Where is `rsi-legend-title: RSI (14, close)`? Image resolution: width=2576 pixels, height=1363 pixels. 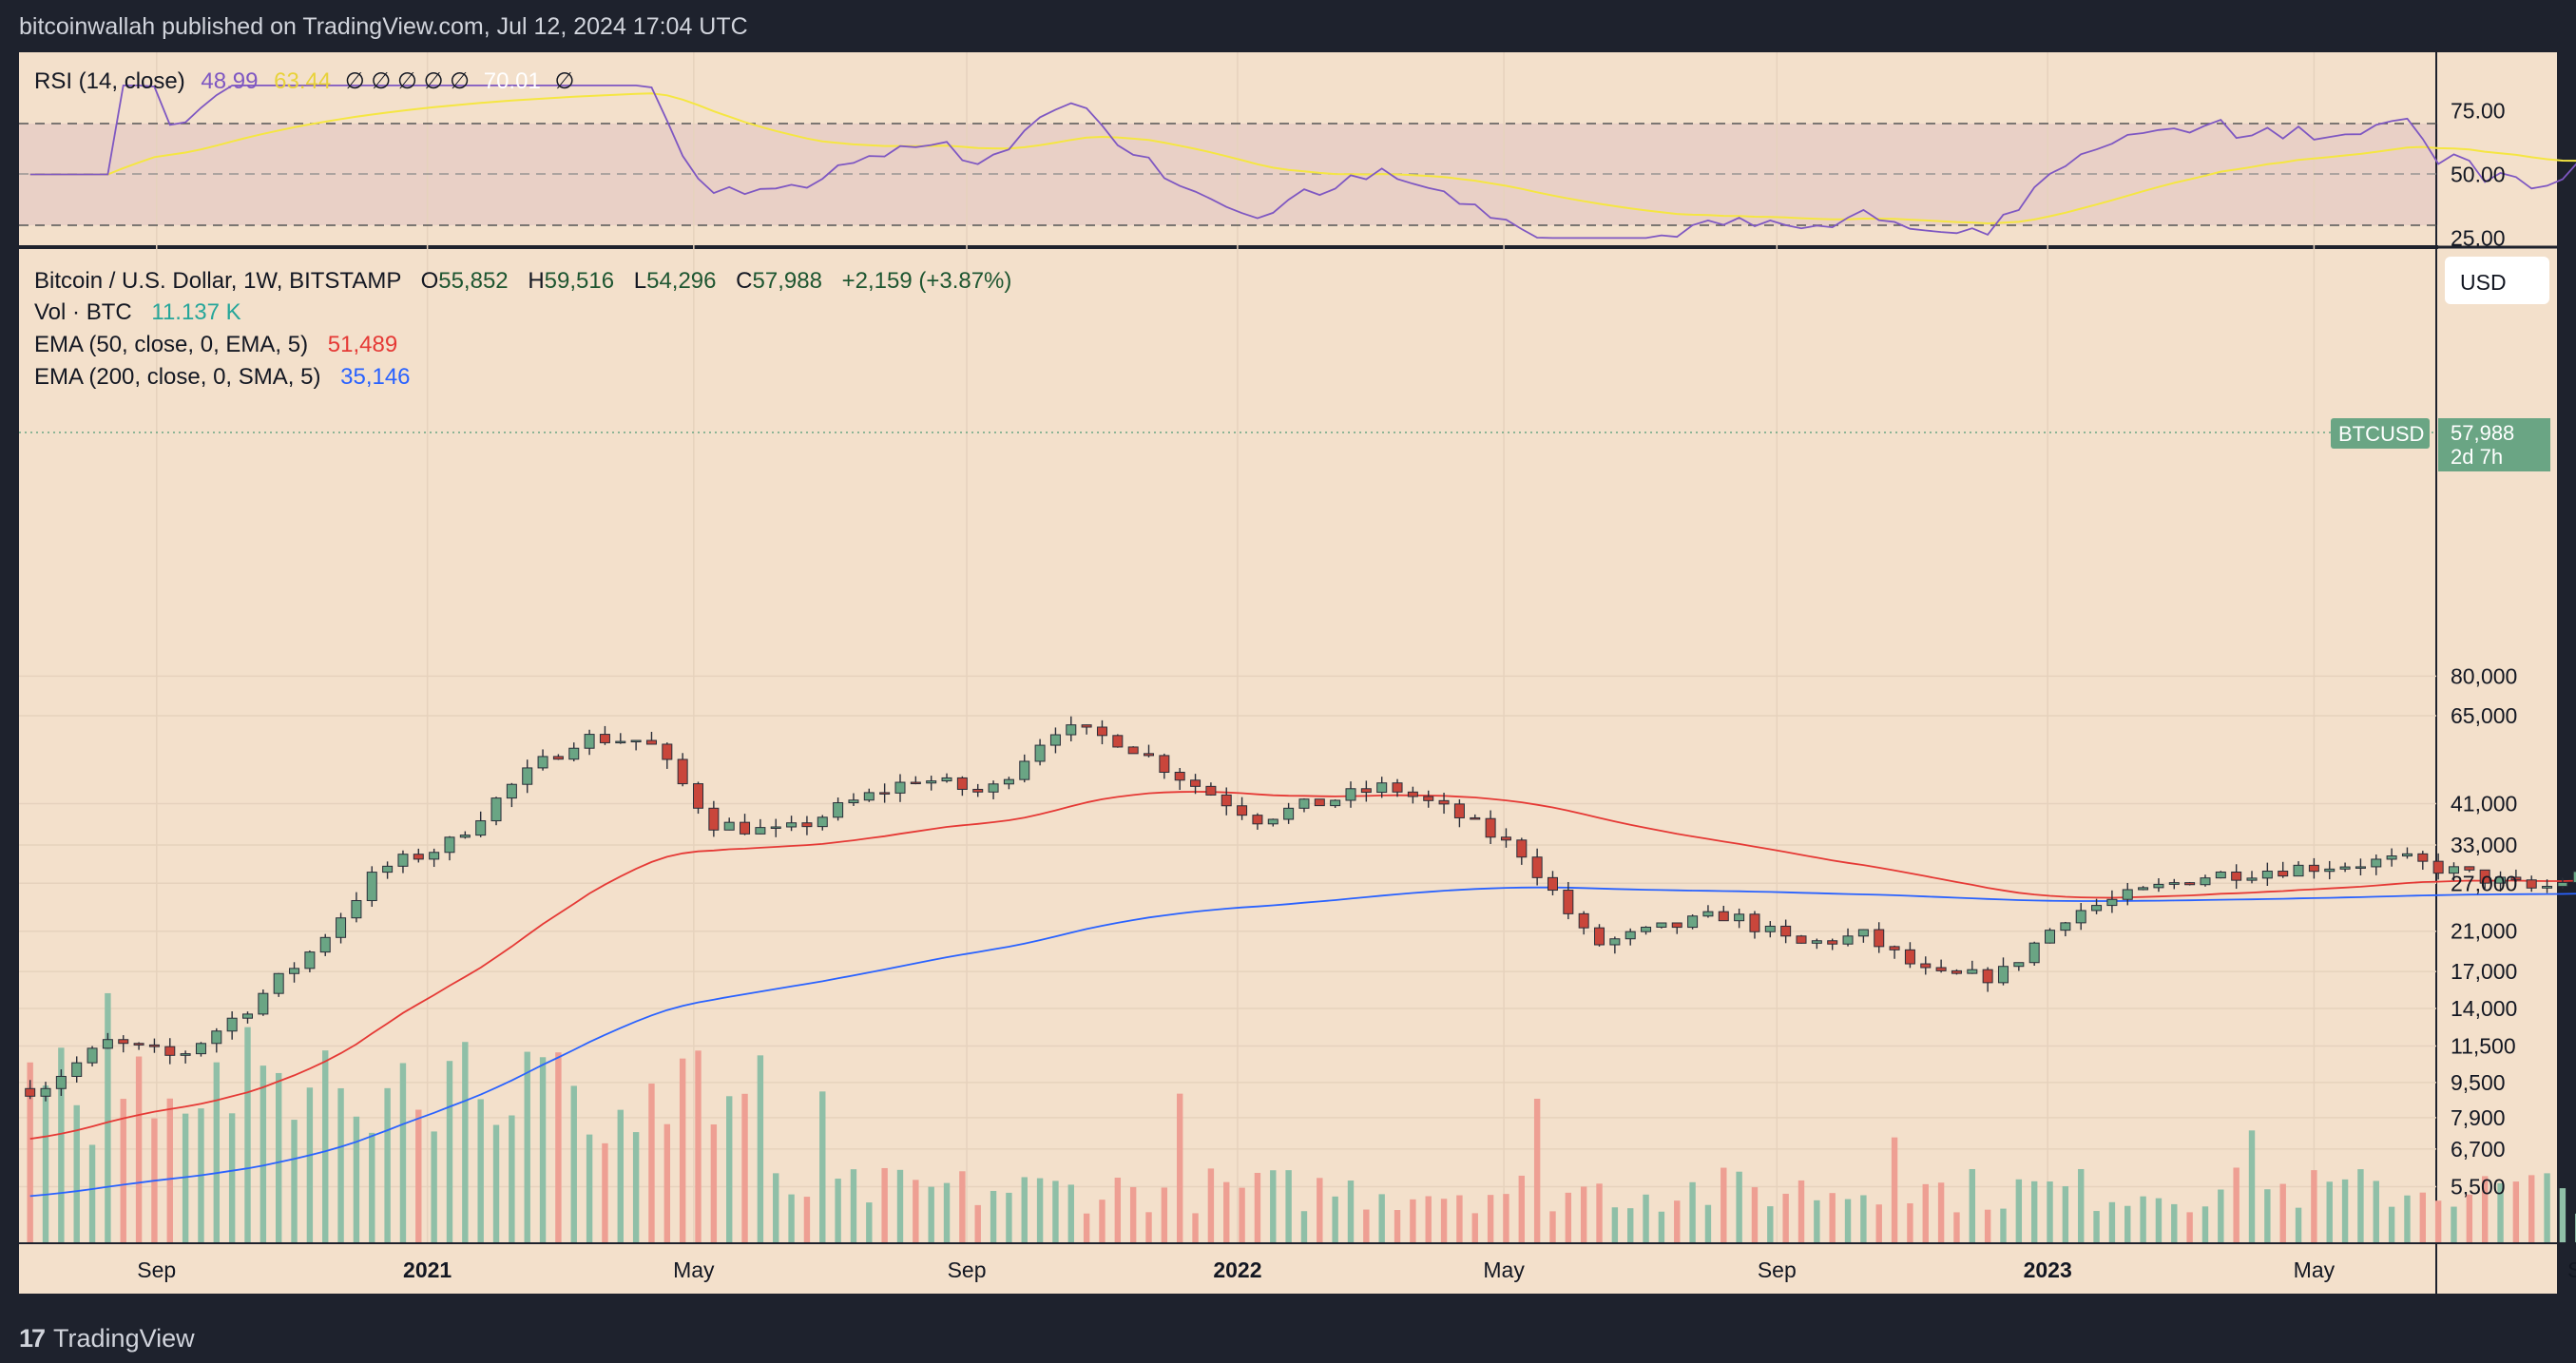 rsi-legend-title: RSI (14, close) is located at coordinates (109, 81).